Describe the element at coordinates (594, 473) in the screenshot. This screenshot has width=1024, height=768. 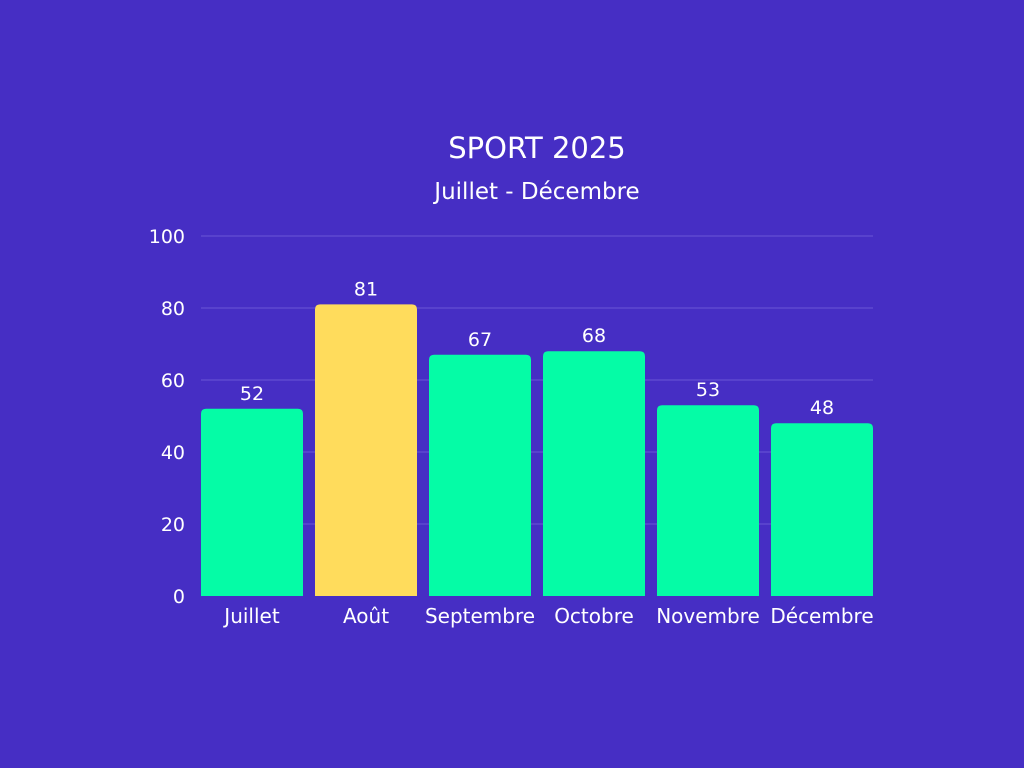
I see `bar-octobre` at that location.